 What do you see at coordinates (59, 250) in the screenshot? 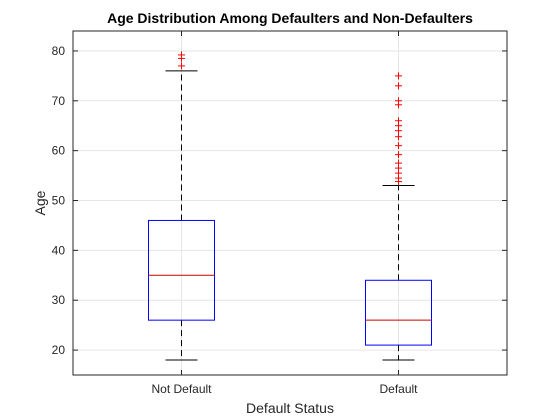
I see `y-tick-label: 40` at bounding box center [59, 250].